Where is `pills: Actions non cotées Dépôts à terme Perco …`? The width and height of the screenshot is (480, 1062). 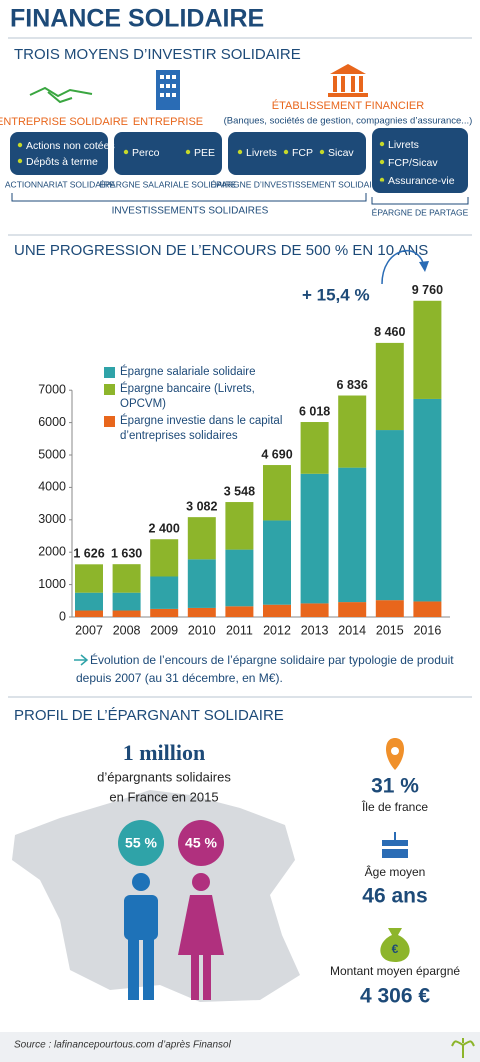 pills: Actions non cotées Dépôts à terme Perco … is located at coordinates (239, 160).